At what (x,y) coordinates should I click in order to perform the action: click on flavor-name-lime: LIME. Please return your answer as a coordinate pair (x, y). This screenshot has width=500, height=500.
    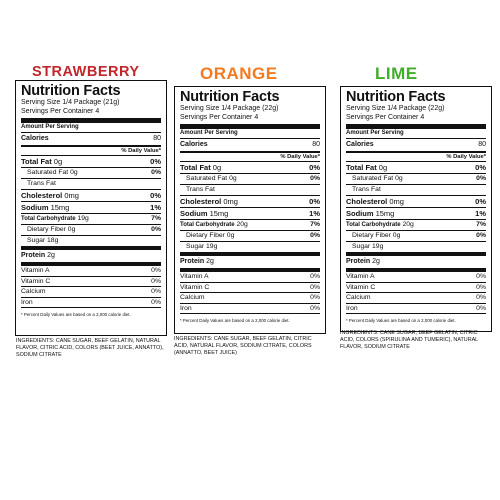
    Looking at the image, I should click on (396, 73).